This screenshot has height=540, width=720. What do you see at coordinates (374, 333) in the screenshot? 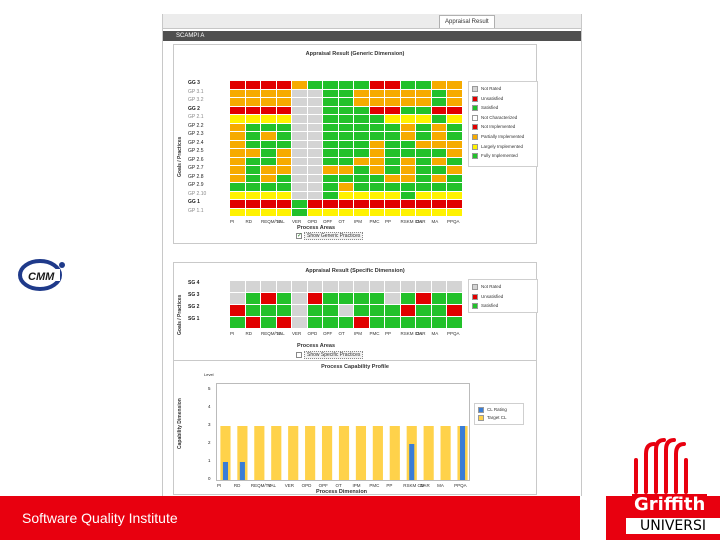
I see `specific-column-label: PMC` at bounding box center [374, 333].